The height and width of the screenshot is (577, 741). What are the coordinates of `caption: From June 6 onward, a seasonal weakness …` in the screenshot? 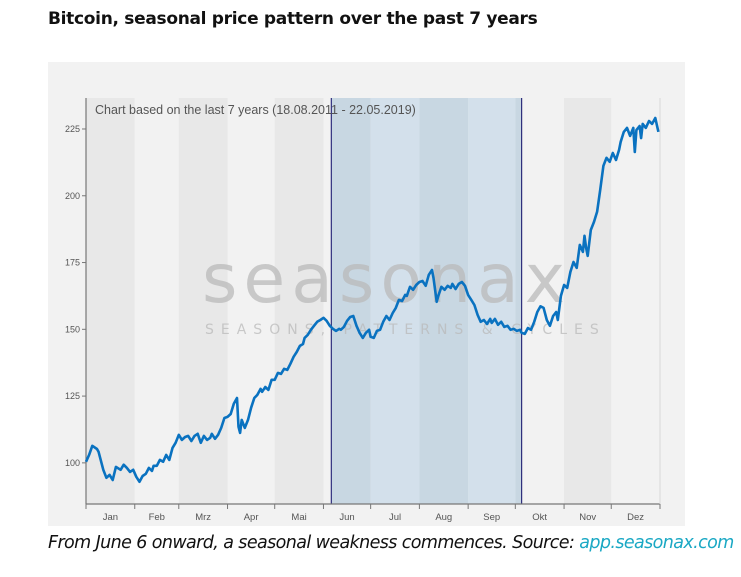 It's located at (391, 543).